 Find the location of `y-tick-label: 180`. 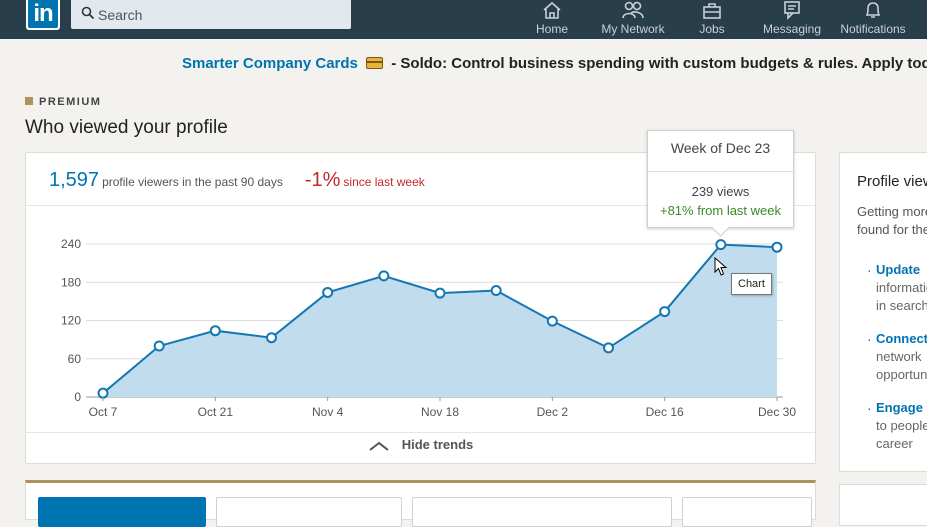

y-tick-label: 180 is located at coordinates (71, 282).